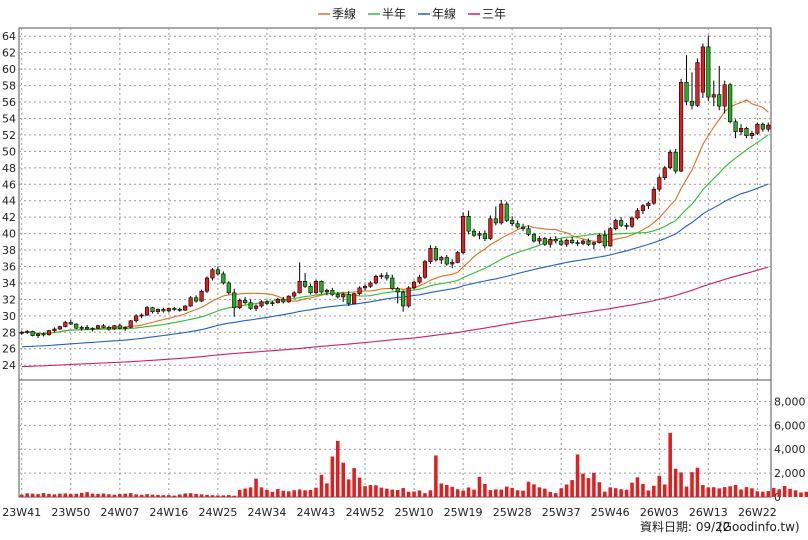 This screenshot has width=808, height=540. I want to click on source-label: (Goodinfo.tw), so click(759, 527).